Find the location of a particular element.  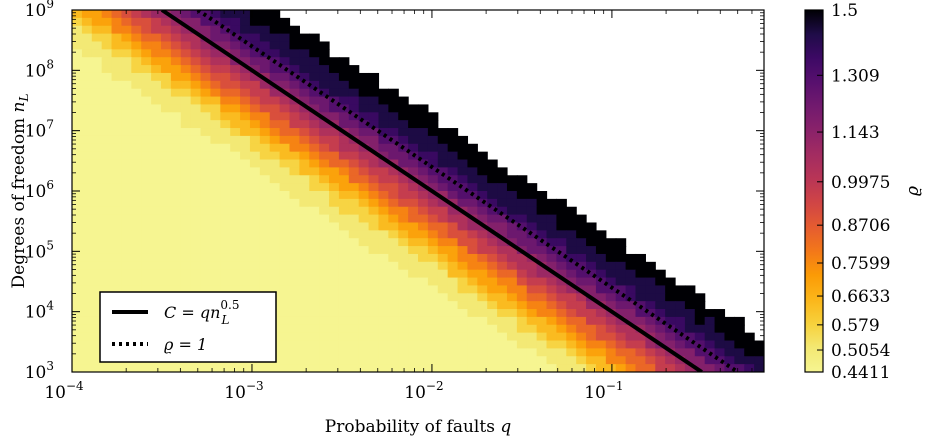

y-tick-label: 109 is located at coordinates (39, 10).